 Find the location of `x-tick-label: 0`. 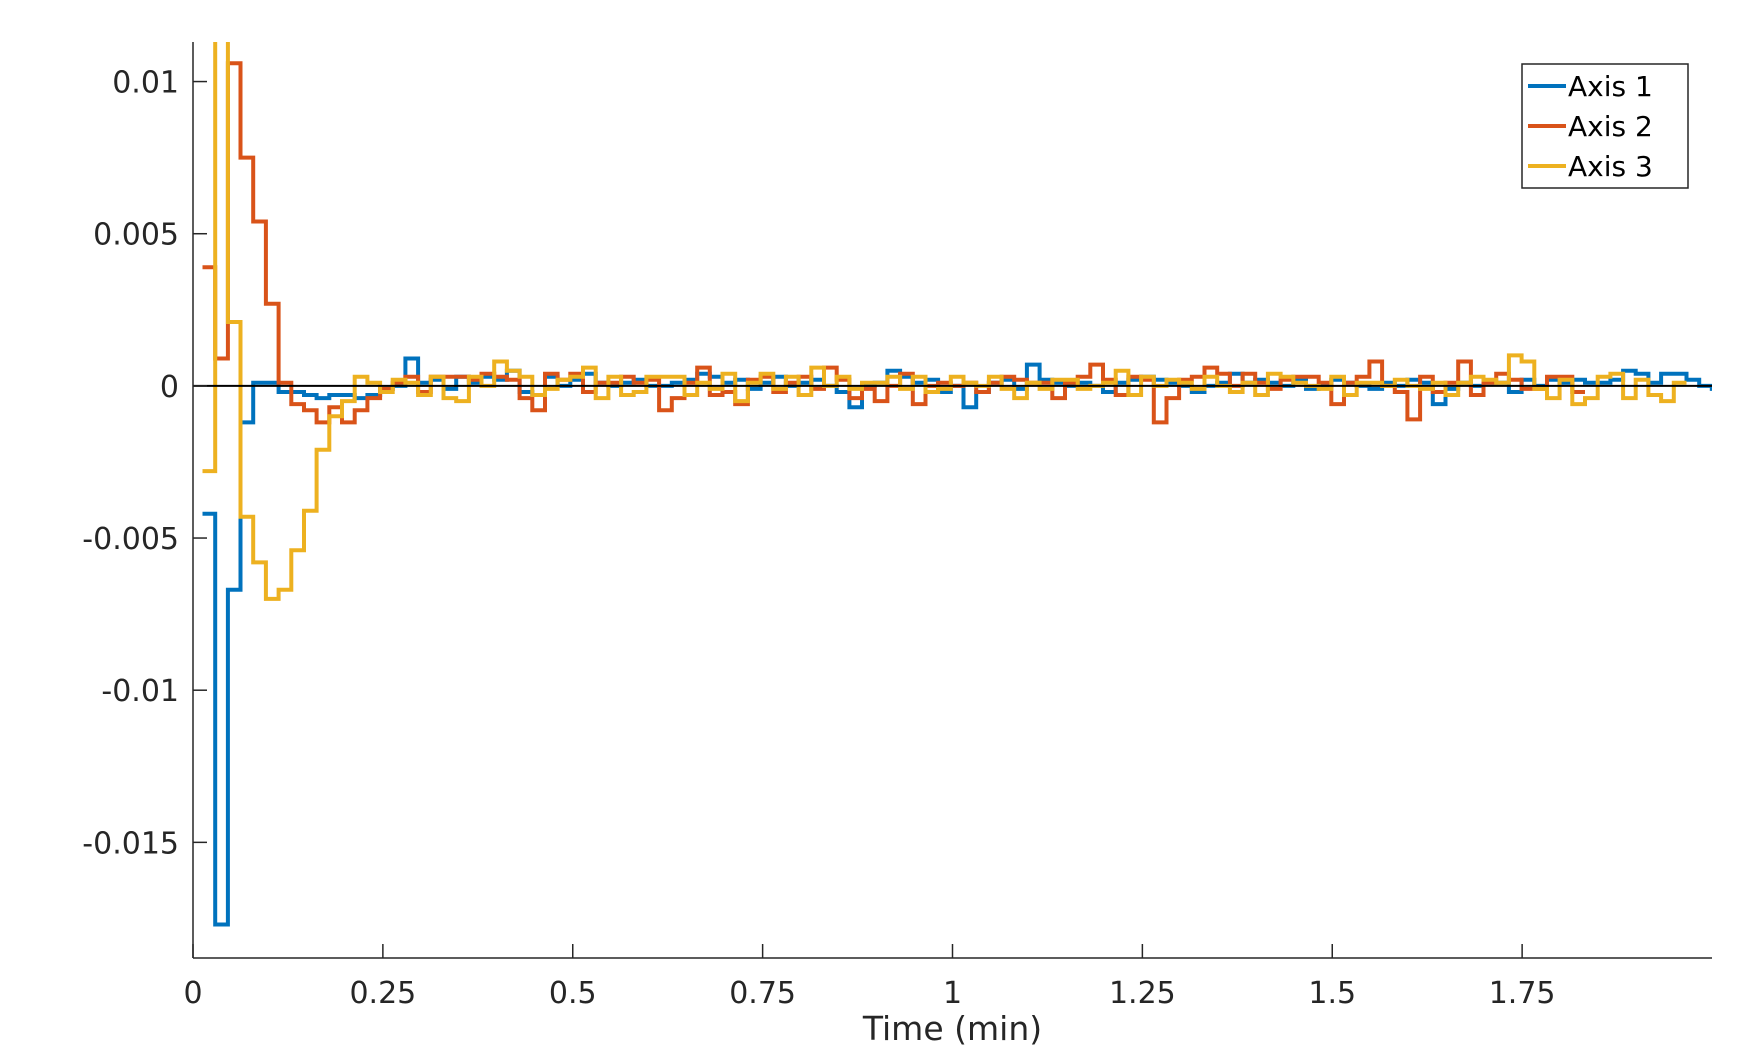

x-tick-label: 0 is located at coordinates (192, 993).